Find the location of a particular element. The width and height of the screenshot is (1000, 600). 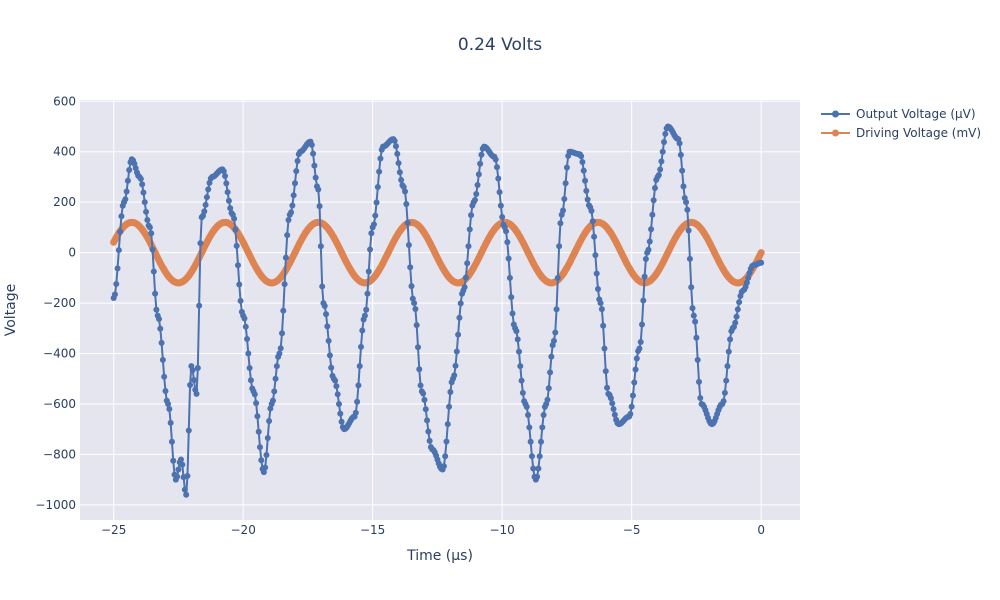

legend-item-output: Output Voltage (μV) is located at coordinates (898, 114).